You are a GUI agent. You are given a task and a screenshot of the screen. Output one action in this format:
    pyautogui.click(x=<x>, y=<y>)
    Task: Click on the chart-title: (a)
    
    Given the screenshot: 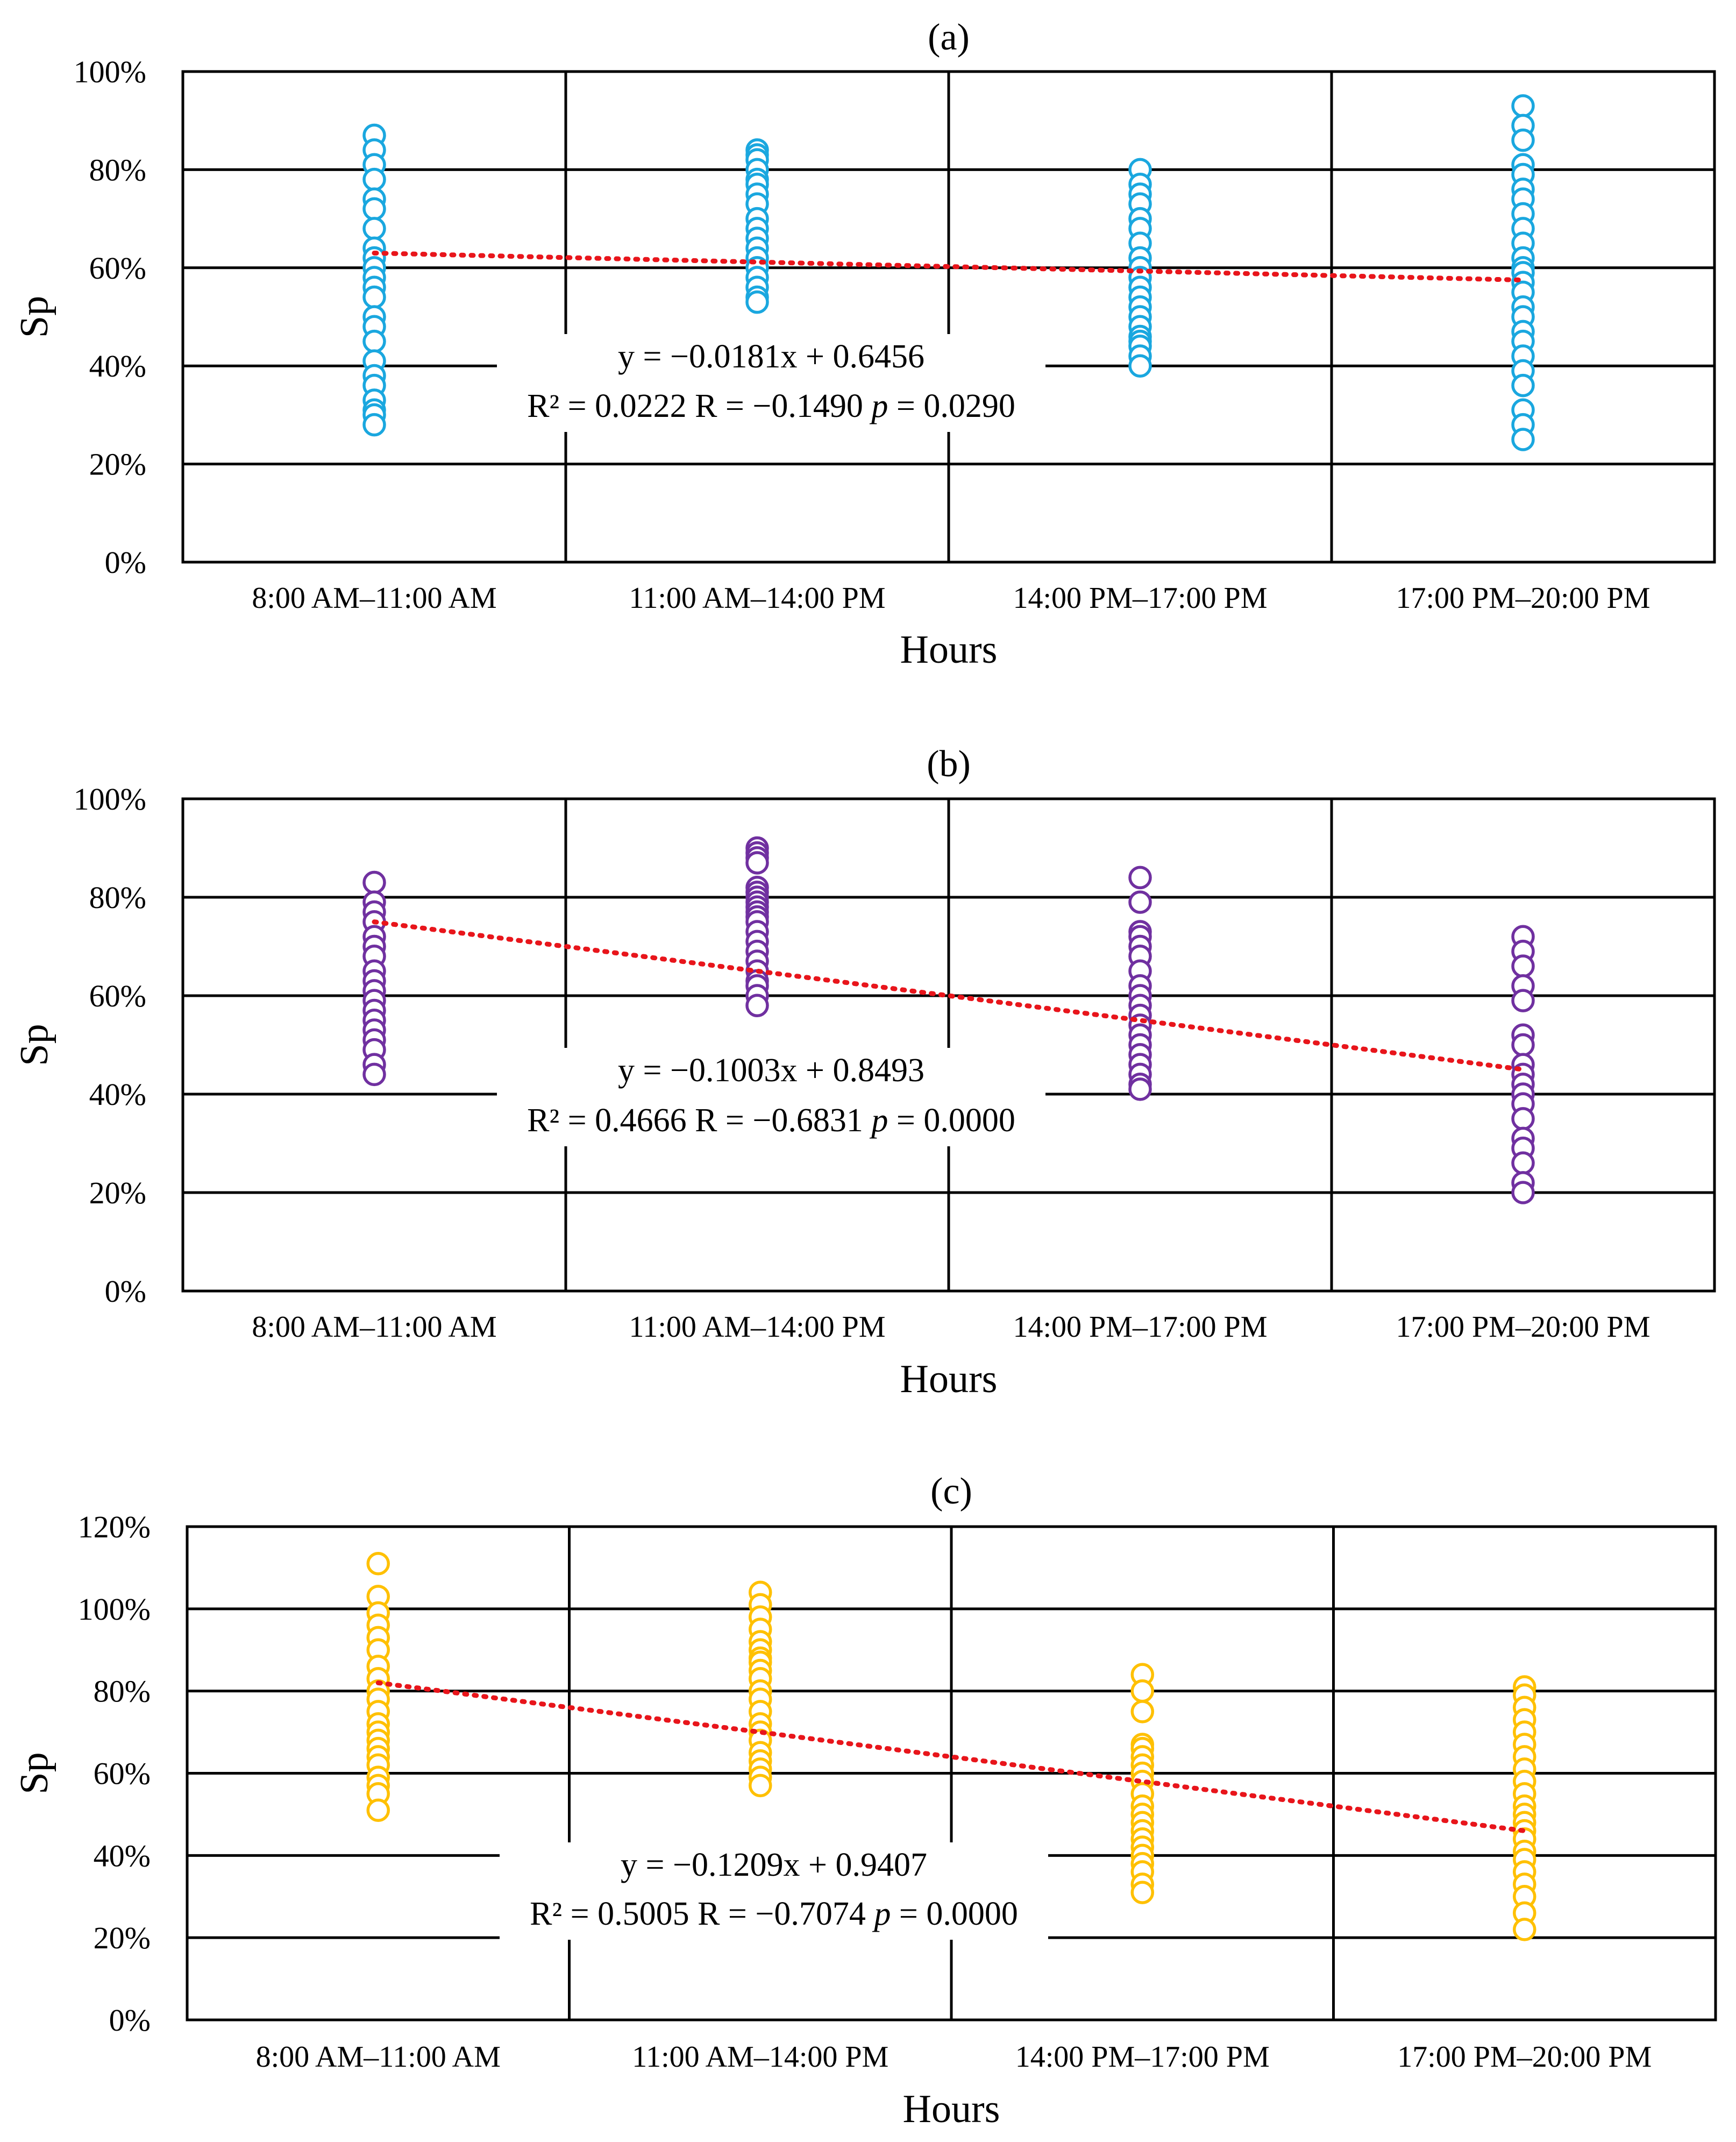 What is the action you would take?
    pyautogui.click(x=949, y=37)
    